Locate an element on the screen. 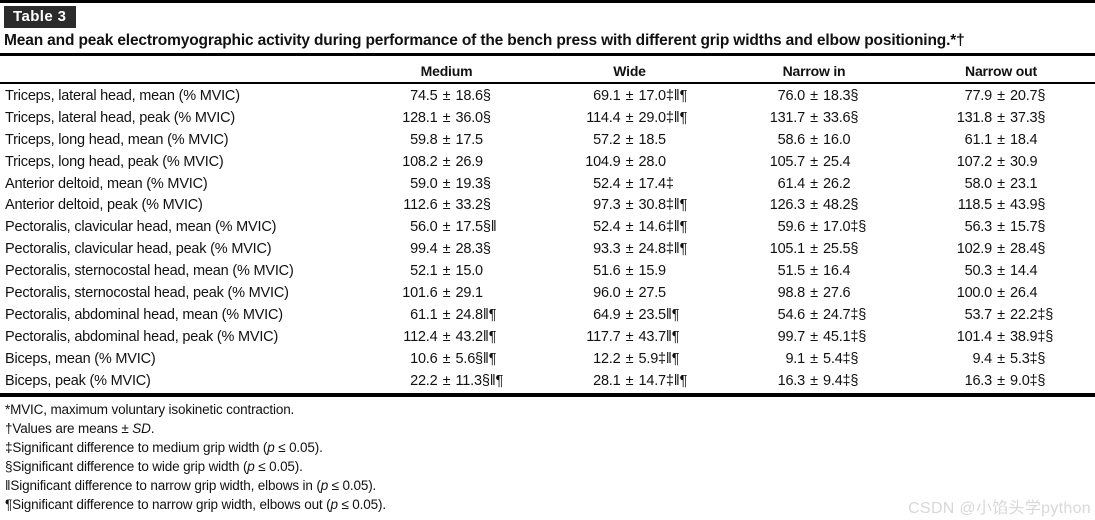  value-cell: 100.0 ±26.4 is located at coordinates (1001, 293).